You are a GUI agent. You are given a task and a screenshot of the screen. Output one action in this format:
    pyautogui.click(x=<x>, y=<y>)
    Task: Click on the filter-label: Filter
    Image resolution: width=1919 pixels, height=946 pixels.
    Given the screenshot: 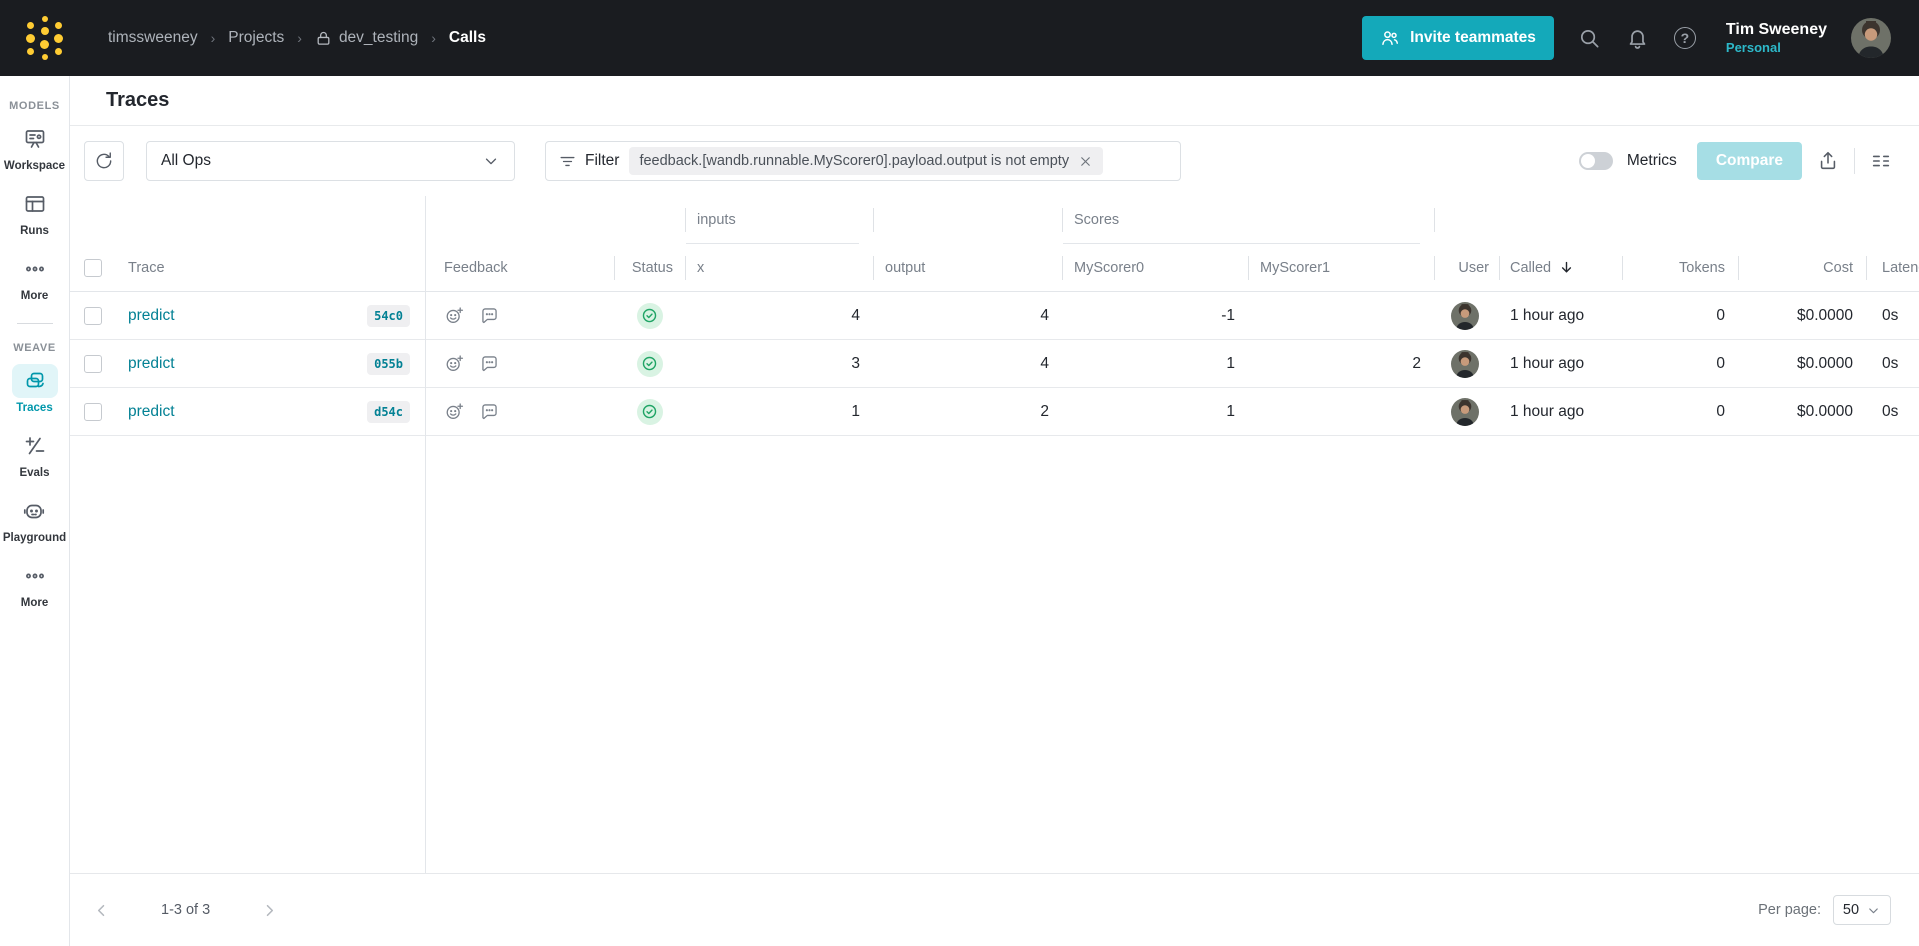 What is the action you would take?
    pyautogui.click(x=602, y=160)
    